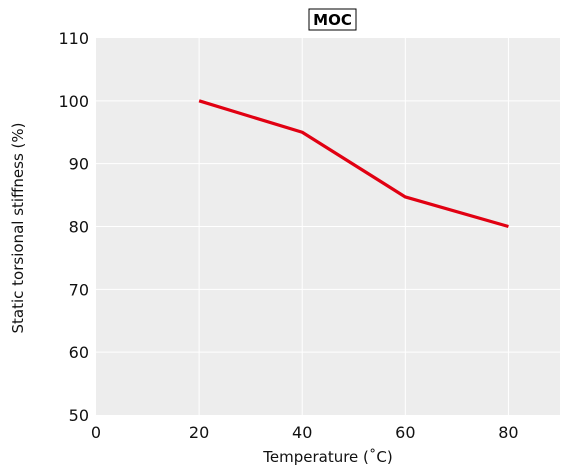 The image size is (561, 465). What do you see at coordinates (79, 415) in the screenshot?
I see `y-tick-label: 50` at bounding box center [79, 415].